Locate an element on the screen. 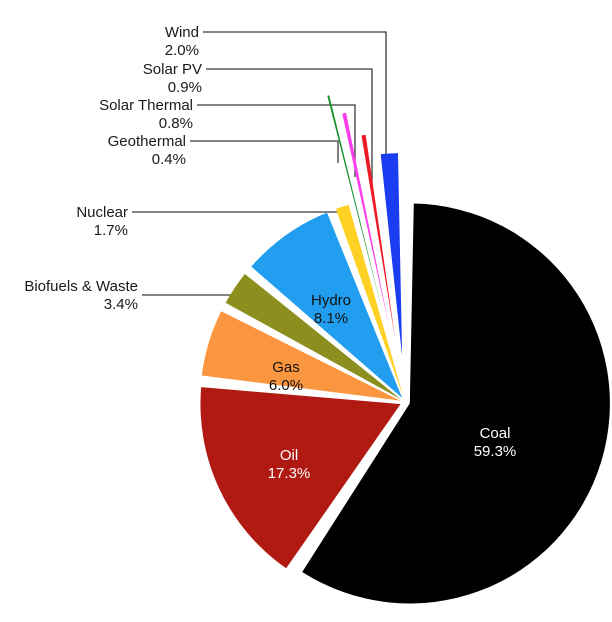 This screenshot has width=612, height=622. slice-label-coal-pct: 59.3% is located at coordinates (495, 451).